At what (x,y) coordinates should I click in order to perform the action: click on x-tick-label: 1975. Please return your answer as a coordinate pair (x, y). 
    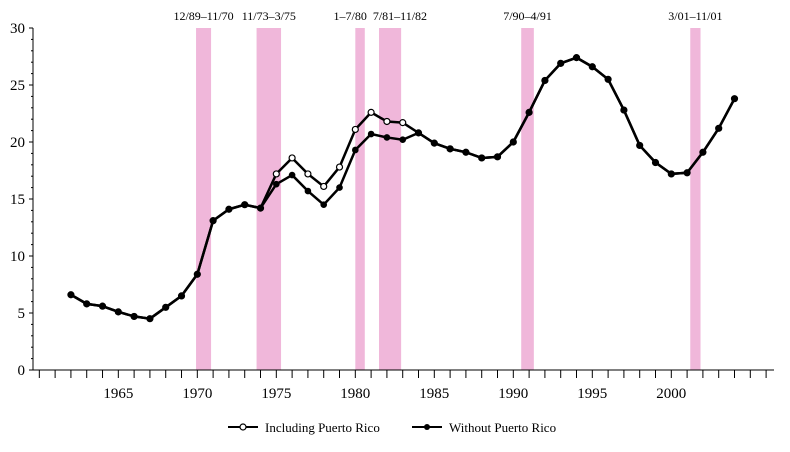
    Looking at the image, I should click on (276, 394).